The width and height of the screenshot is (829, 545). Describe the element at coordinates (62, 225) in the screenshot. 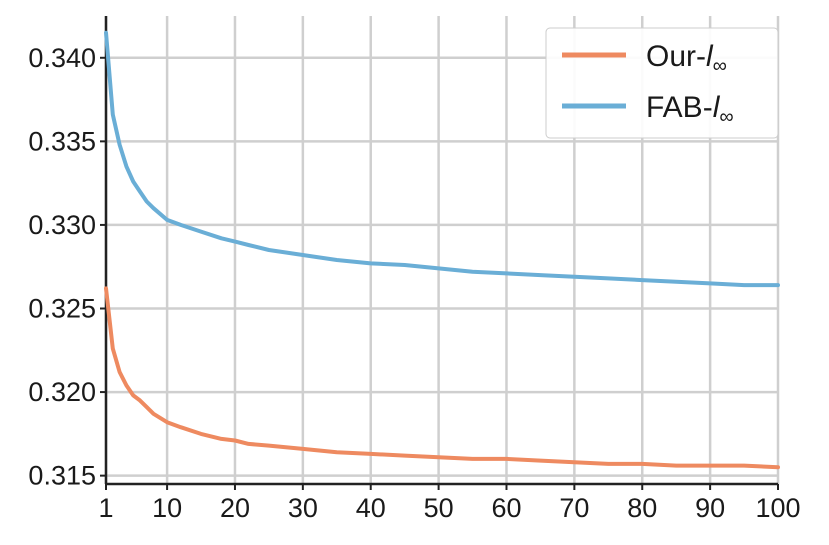

I see `y-tick-label: 0.330` at that location.